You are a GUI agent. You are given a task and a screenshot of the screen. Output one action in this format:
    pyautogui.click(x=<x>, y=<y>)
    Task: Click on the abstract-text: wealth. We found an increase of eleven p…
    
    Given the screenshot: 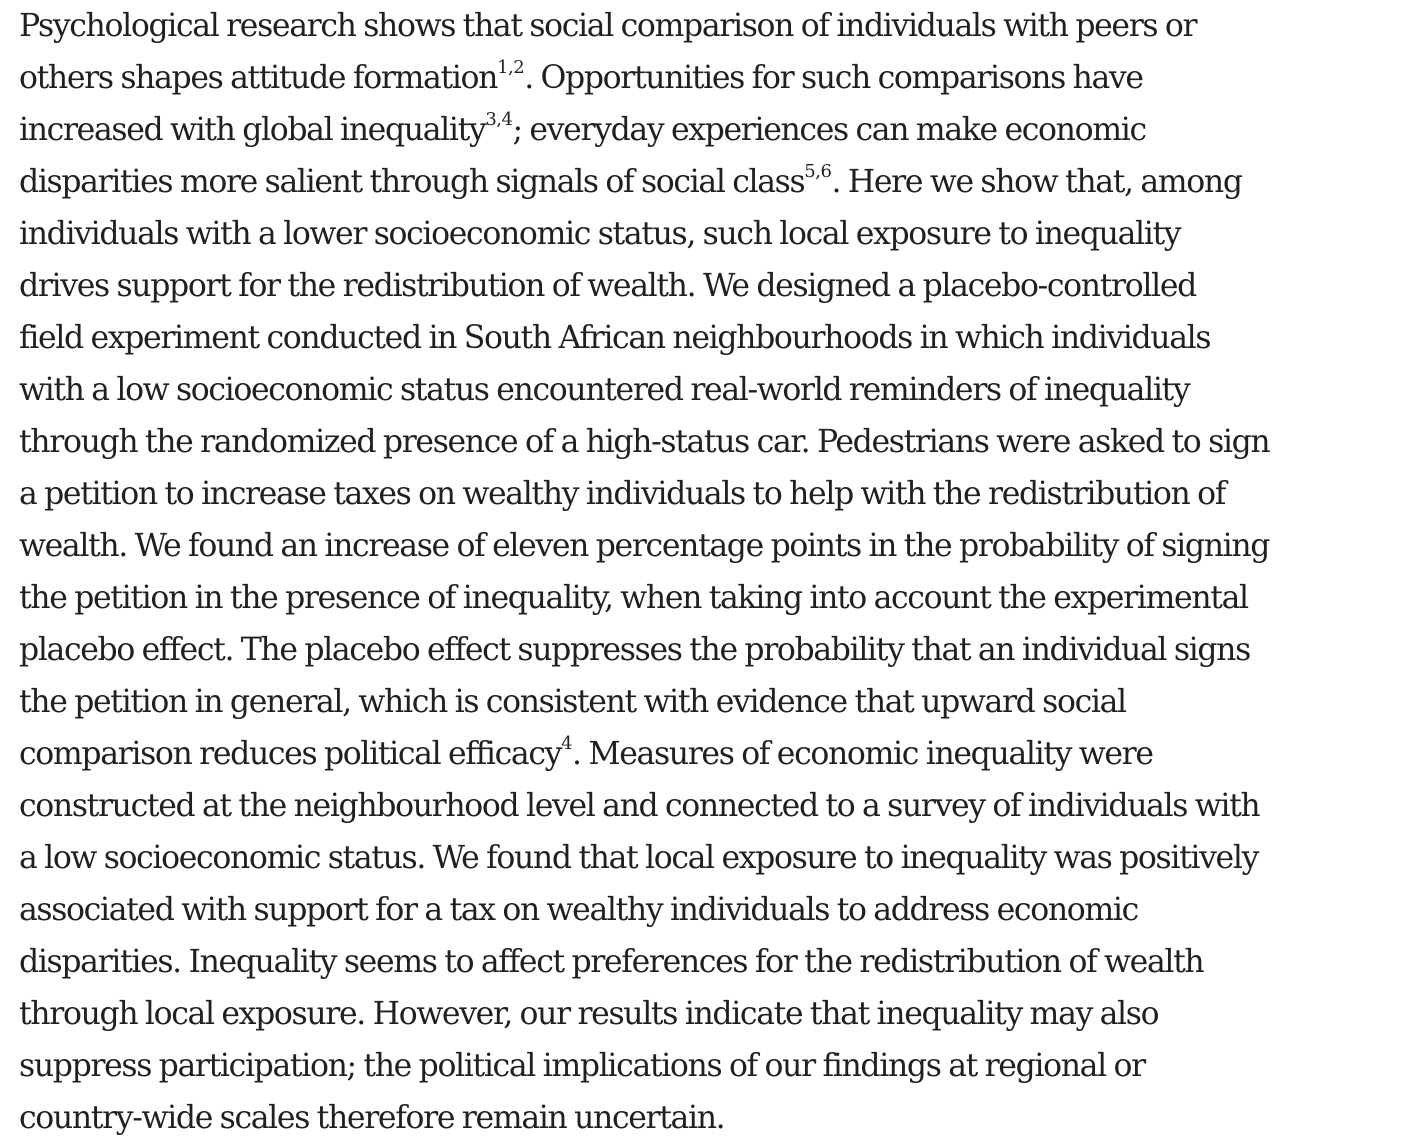 What is the action you would take?
    pyautogui.click(x=644, y=546)
    